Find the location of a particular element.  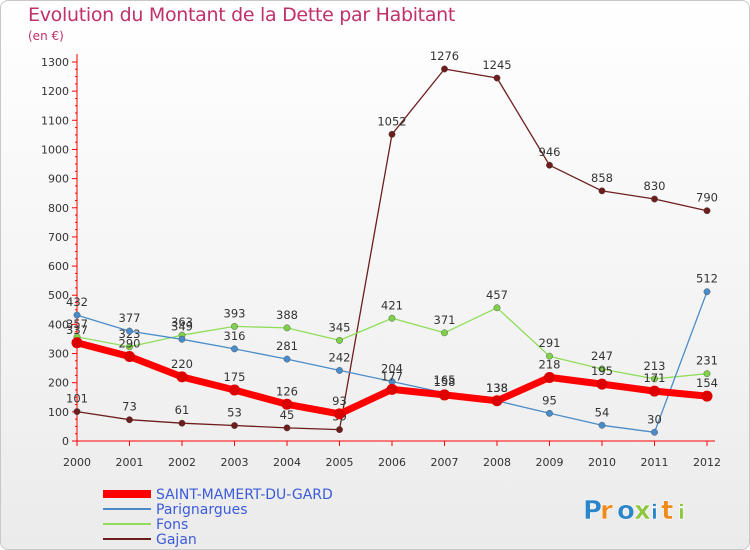

data-label: 165 is located at coordinates (445, 380).